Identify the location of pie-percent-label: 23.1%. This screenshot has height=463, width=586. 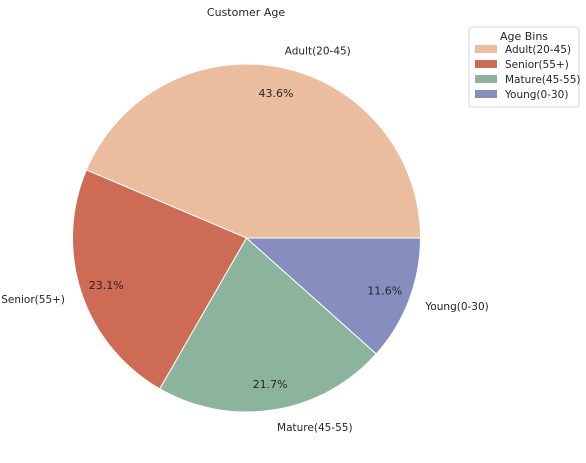
(106, 285).